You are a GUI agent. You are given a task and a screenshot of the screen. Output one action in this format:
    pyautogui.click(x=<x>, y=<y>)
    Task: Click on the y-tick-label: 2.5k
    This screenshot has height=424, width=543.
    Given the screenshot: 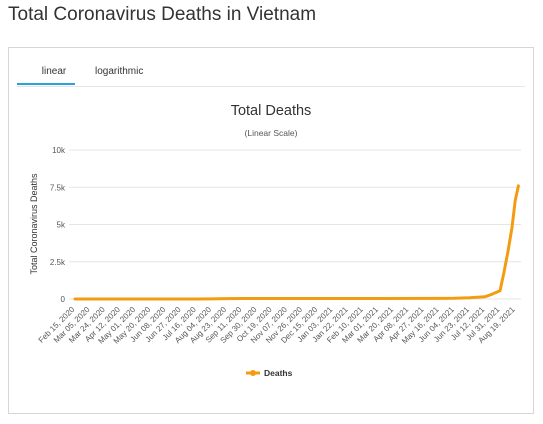 What is the action you would take?
    pyautogui.click(x=58, y=262)
    